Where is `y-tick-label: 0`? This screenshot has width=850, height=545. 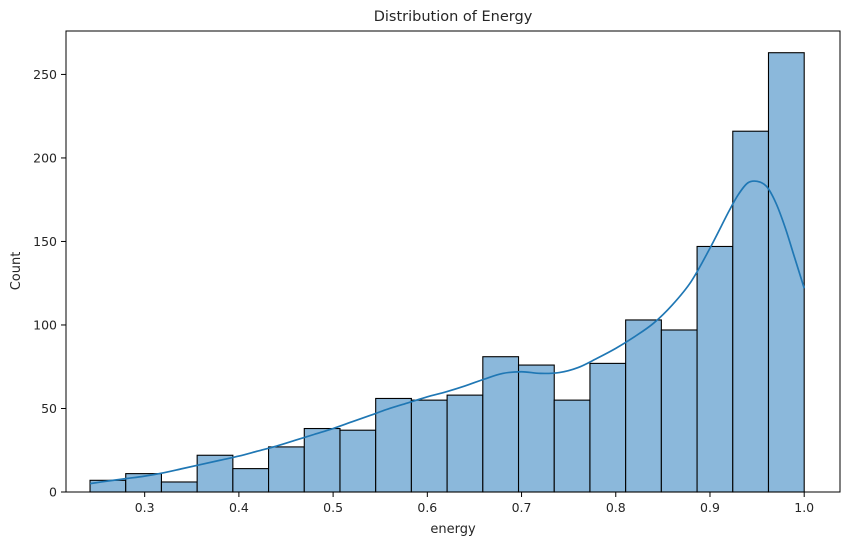 y-tick-label: 0 is located at coordinates (53, 492).